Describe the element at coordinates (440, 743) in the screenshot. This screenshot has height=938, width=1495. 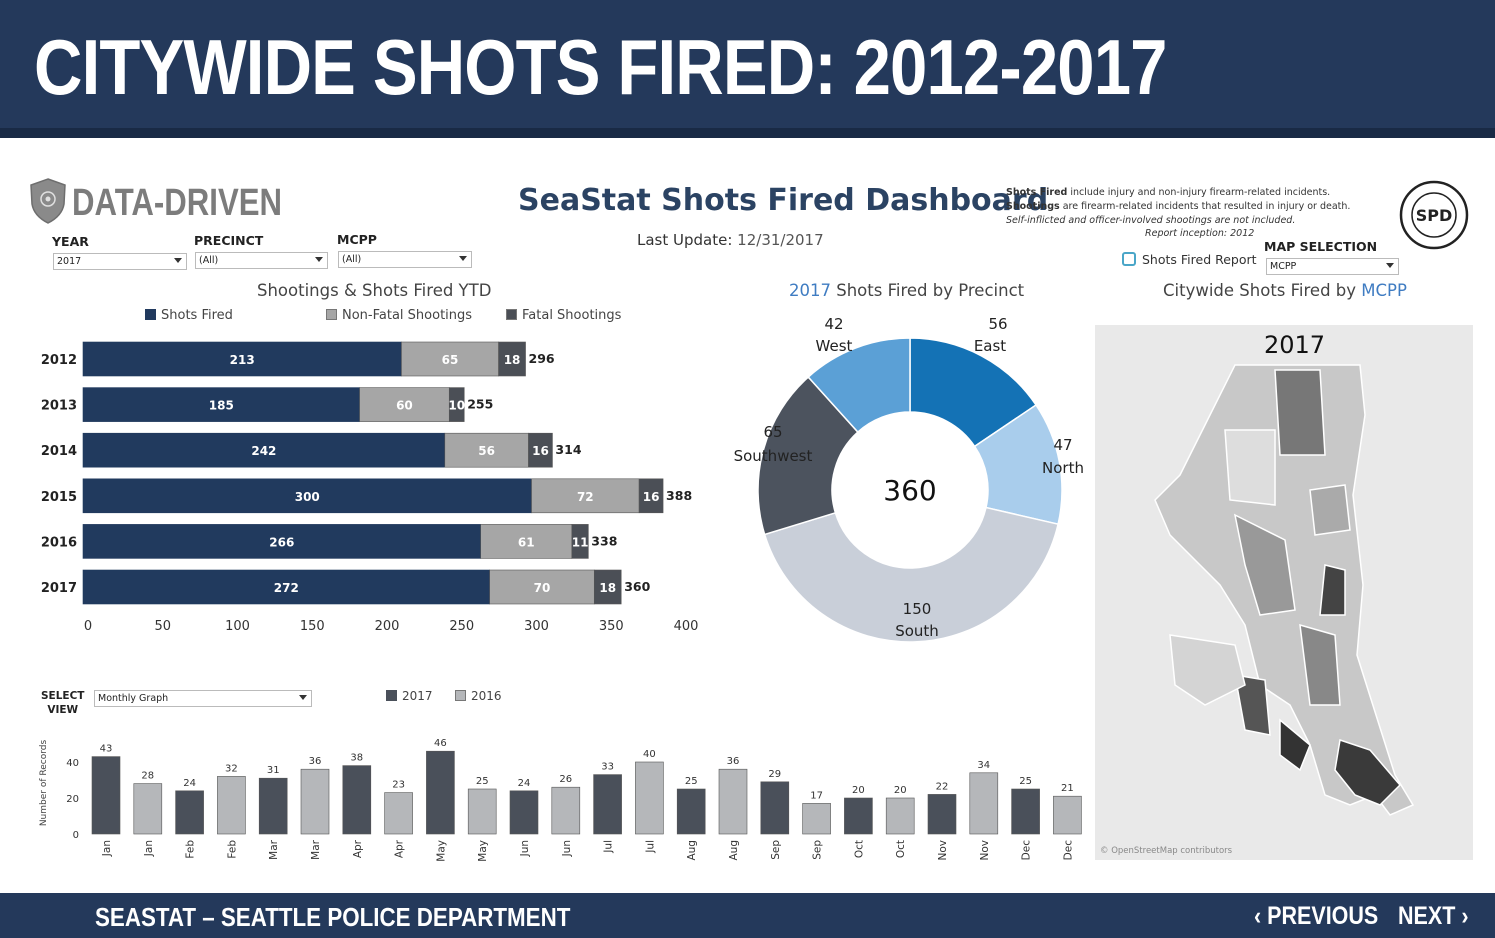
I see `month-bar-label: 46` at that location.